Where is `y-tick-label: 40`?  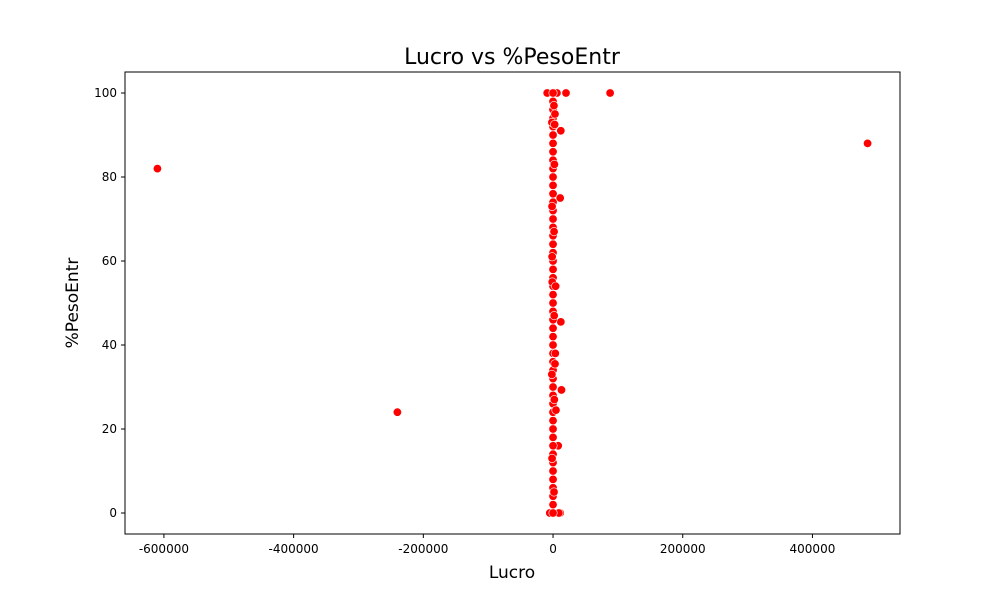
y-tick-label: 40 is located at coordinates (109, 345).